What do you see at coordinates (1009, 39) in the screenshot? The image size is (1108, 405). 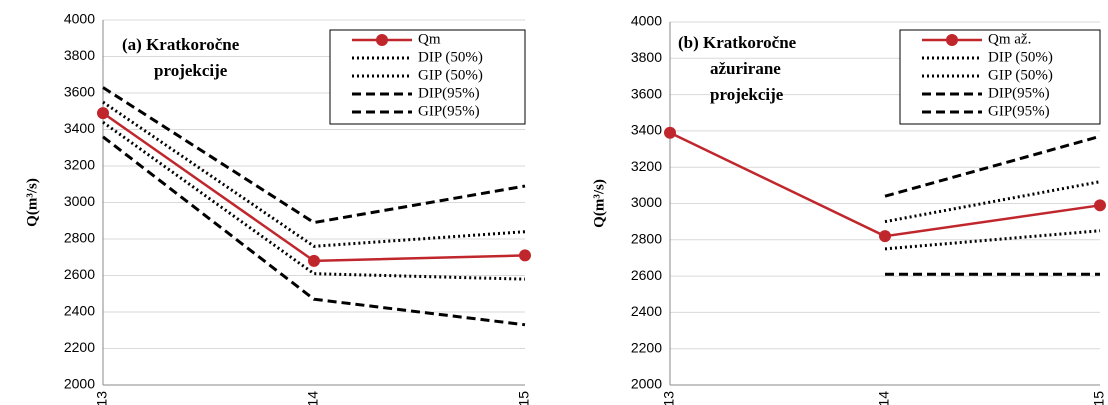 I see `legend-label: Qm až.` at bounding box center [1009, 39].